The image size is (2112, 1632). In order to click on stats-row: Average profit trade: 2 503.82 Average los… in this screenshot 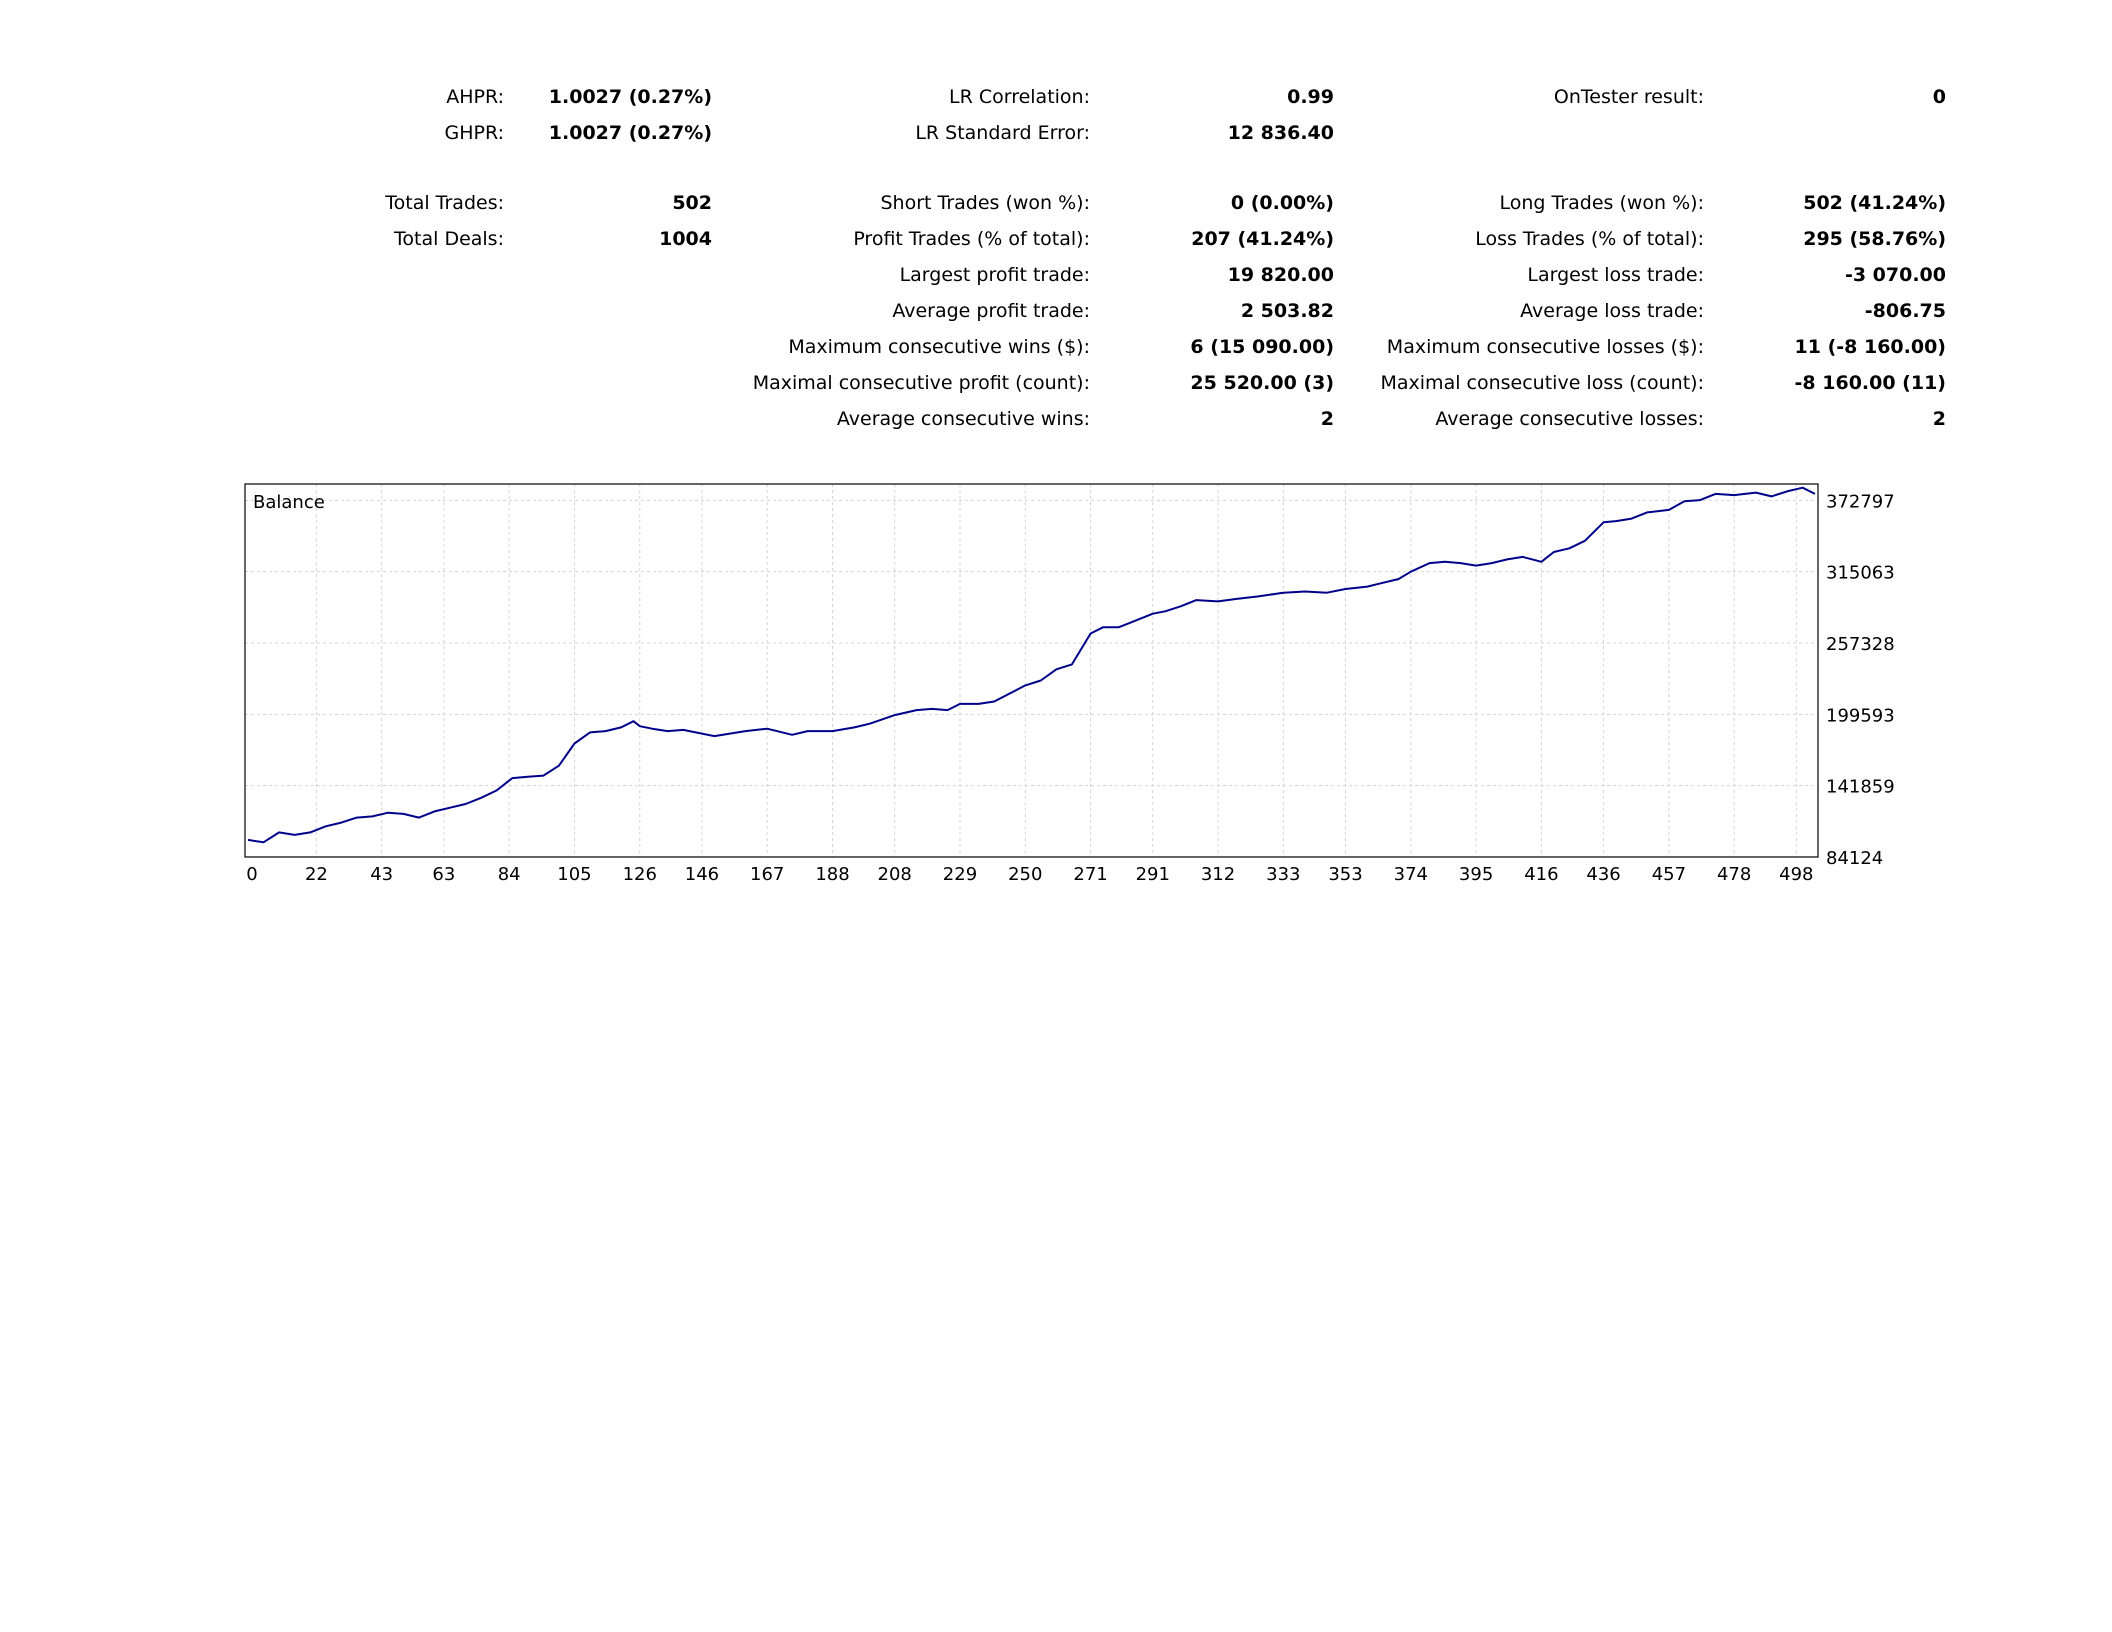, I will do `click(1056, 315)`.